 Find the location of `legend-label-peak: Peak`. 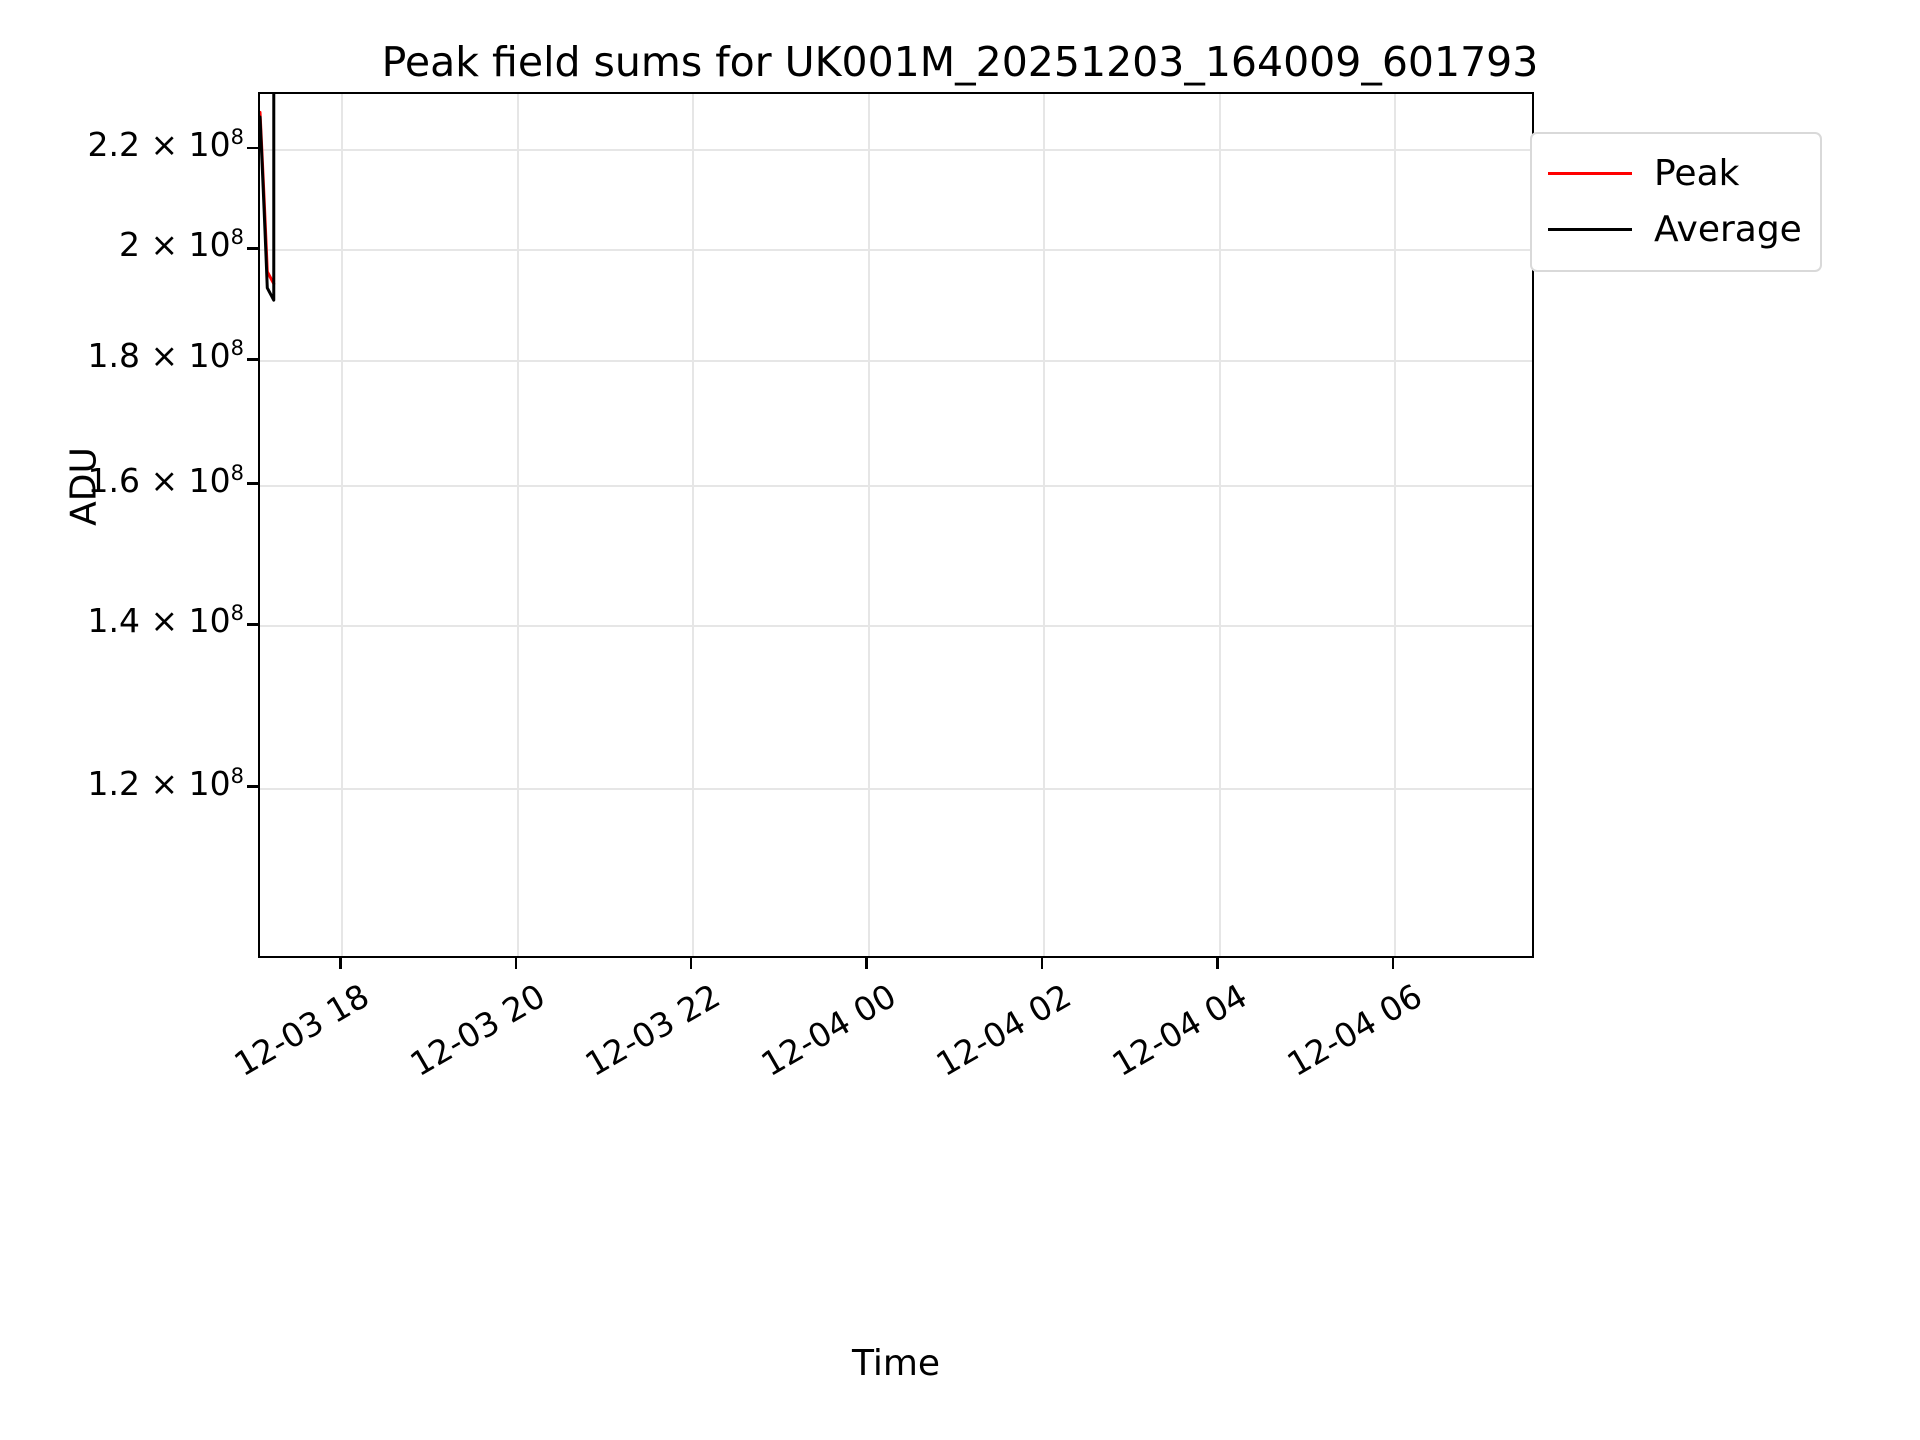

legend-label-peak: Peak is located at coordinates (1697, 173).